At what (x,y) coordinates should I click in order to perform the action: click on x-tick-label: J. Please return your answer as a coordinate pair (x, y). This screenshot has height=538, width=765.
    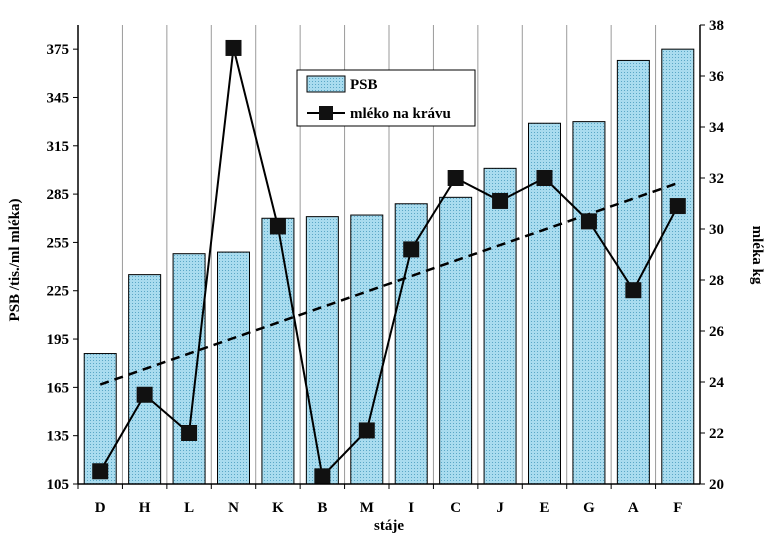
    Looking at the image, I should click on (500, 508).